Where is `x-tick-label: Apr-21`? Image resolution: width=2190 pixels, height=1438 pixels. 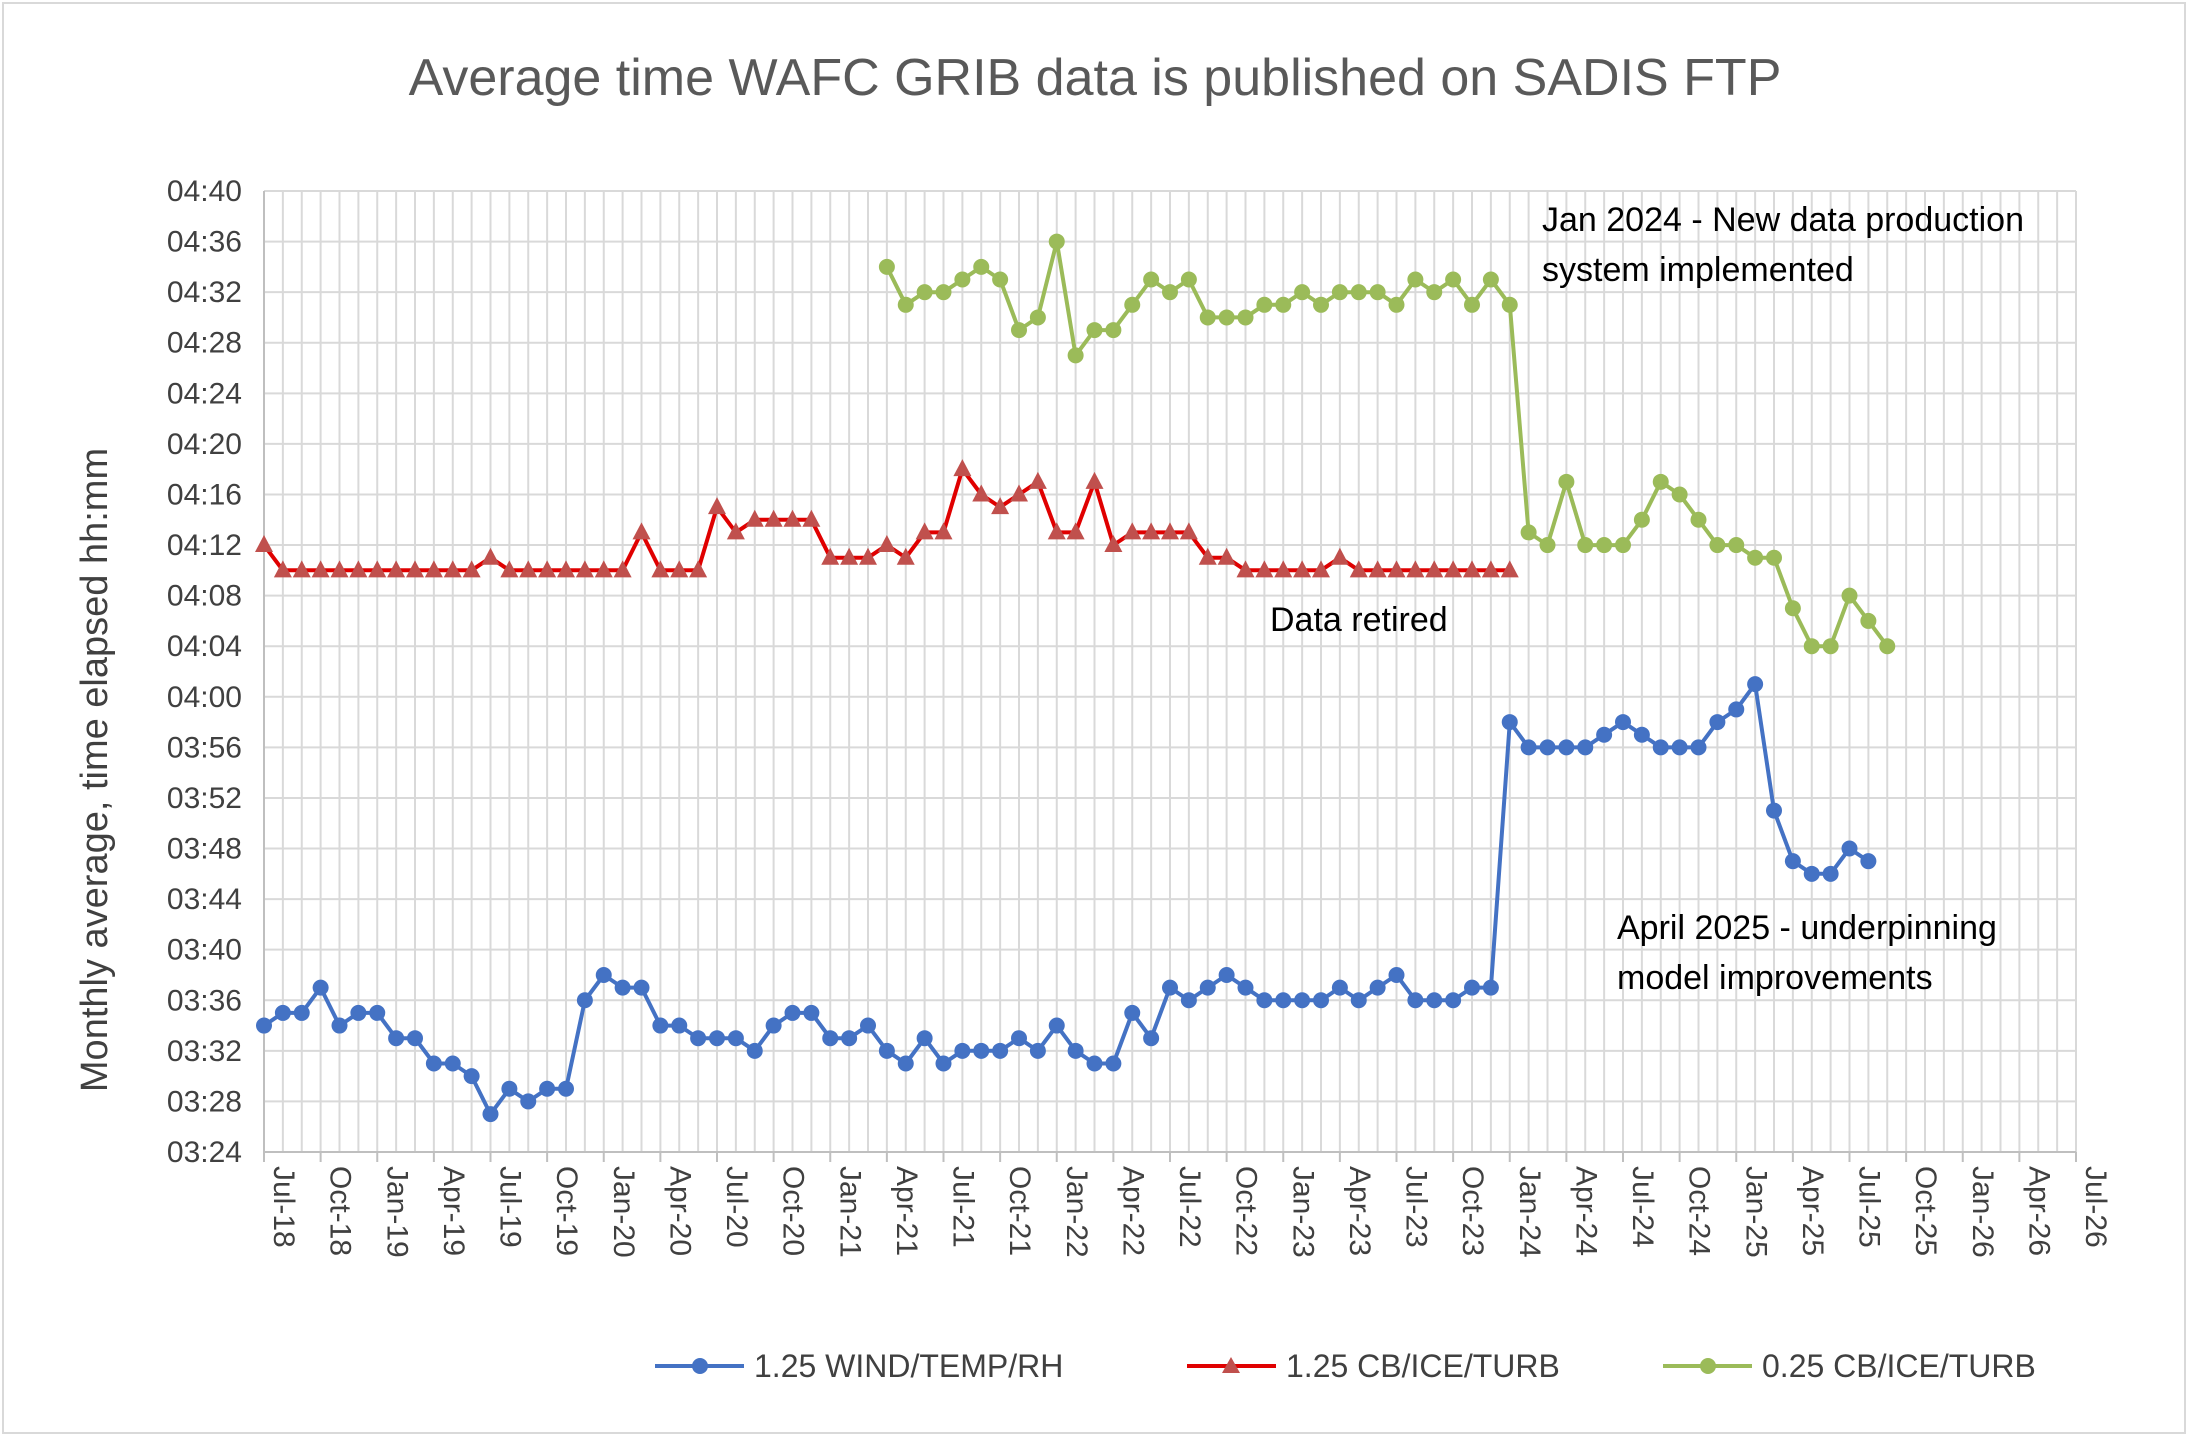 x-tick-label: Apr-21 is located at coordinates (906, 1211).